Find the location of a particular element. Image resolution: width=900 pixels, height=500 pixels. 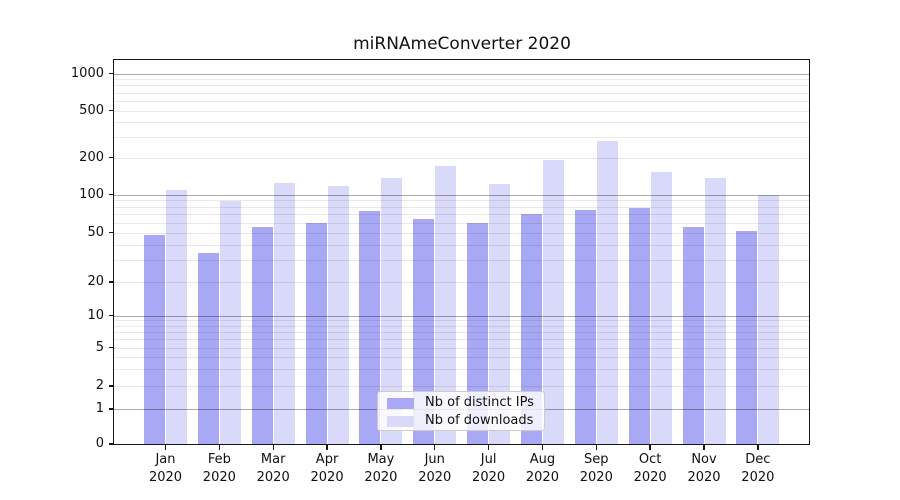

x-tick-label-jul: Jul 2020 is located at coordinates (489, 468).